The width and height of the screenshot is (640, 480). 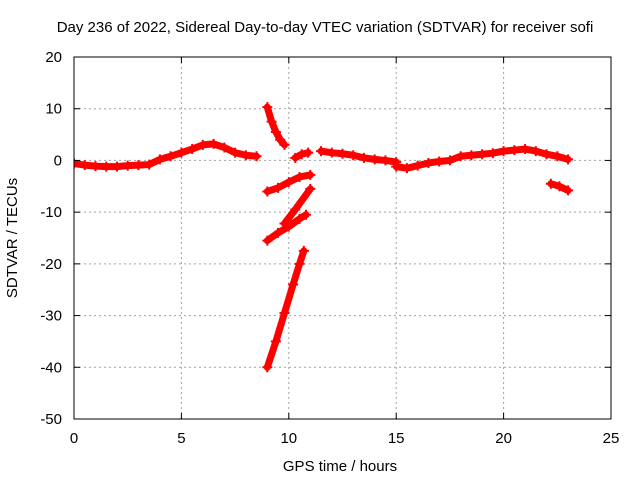 What do you see at coordinates (51, 264) in the screenshot?
I see `y-tick-label: -20` at bounding box center [51, 264].